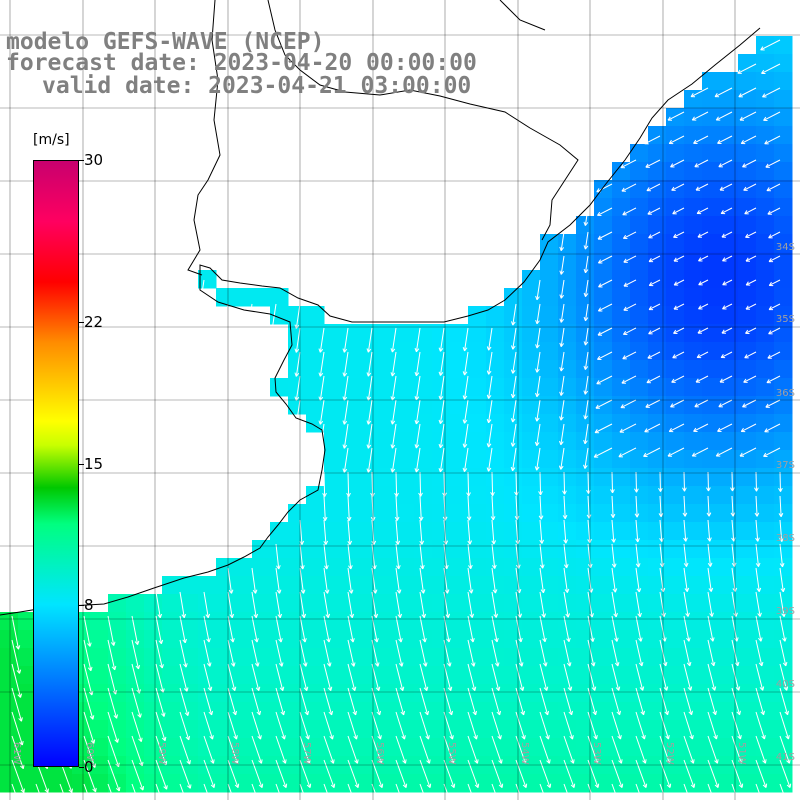 The width and height of the screenshot is (800, 800). Describe the element at coordinates (785, 538) in the screenshot. I see `latitude-label: 38S` at that location.